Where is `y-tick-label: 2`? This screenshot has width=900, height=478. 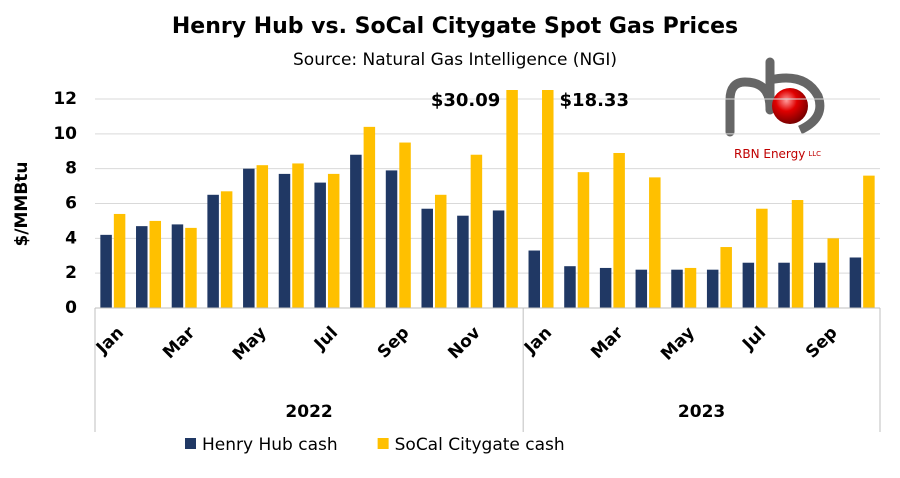 y-tick-label: 2 is located at coordinates (71, 273).